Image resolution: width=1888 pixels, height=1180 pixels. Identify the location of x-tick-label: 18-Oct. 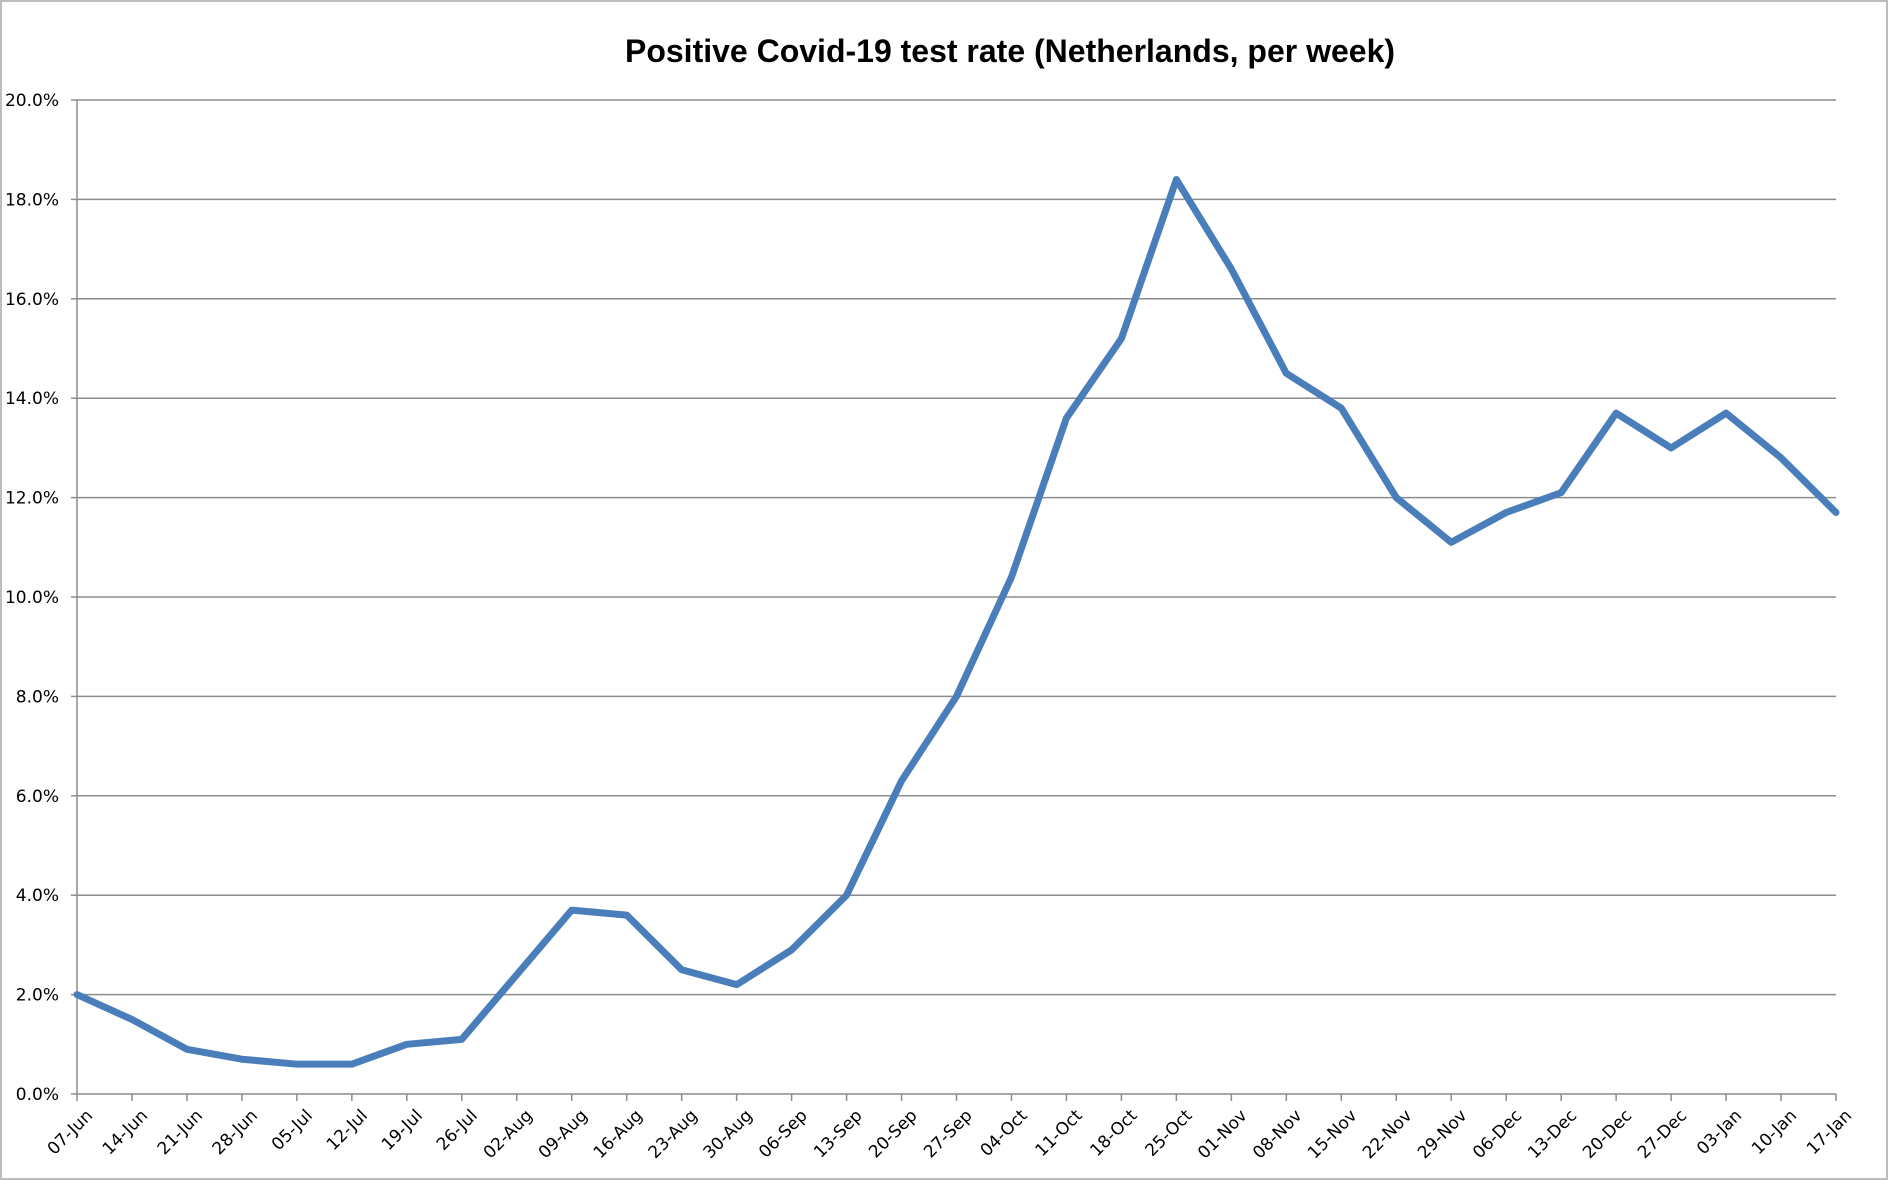
(1114, 1133).